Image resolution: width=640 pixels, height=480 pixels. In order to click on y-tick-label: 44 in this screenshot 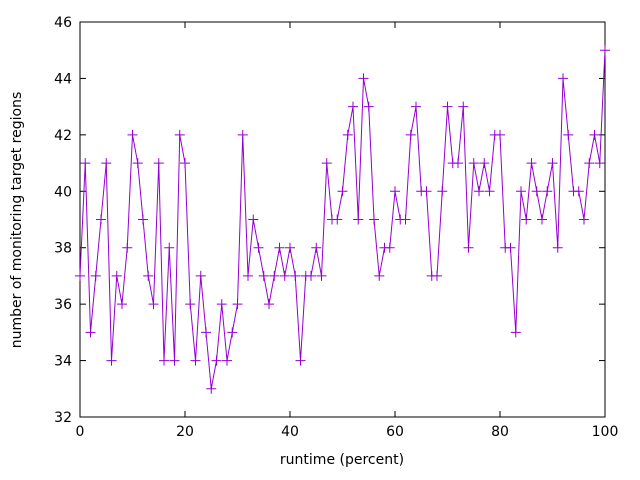, I will do `click(63, 79)`.